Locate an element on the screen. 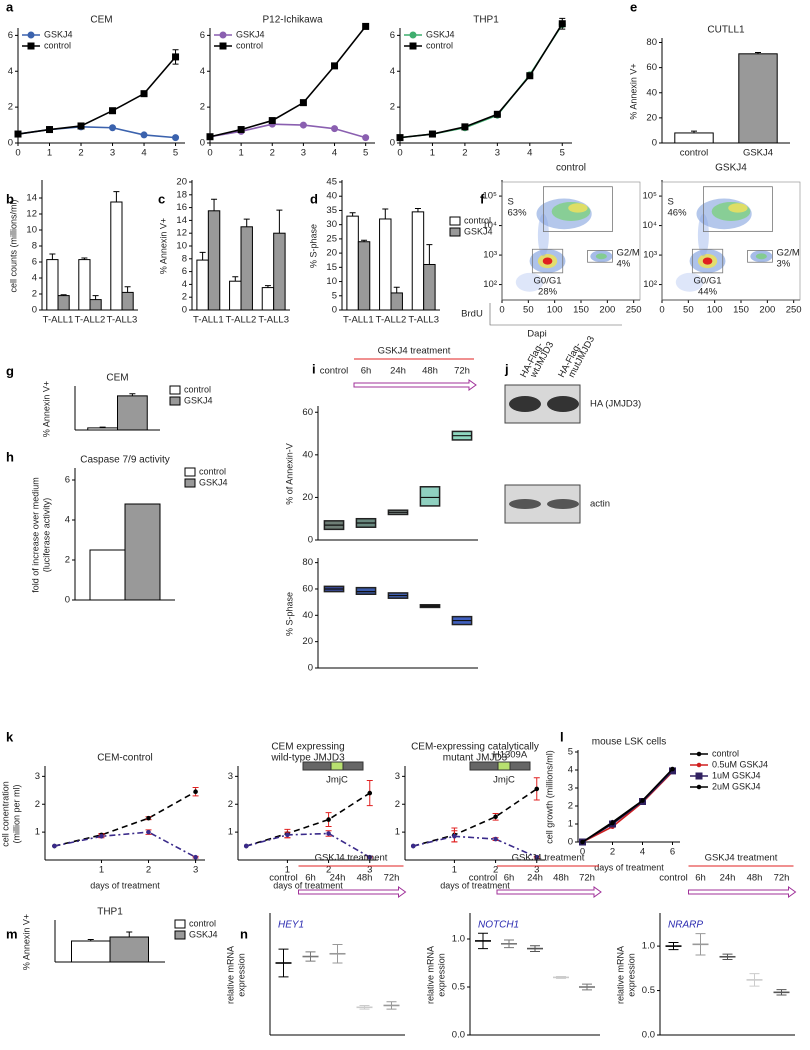  chart-title: control is located at coordinates (571, 168).